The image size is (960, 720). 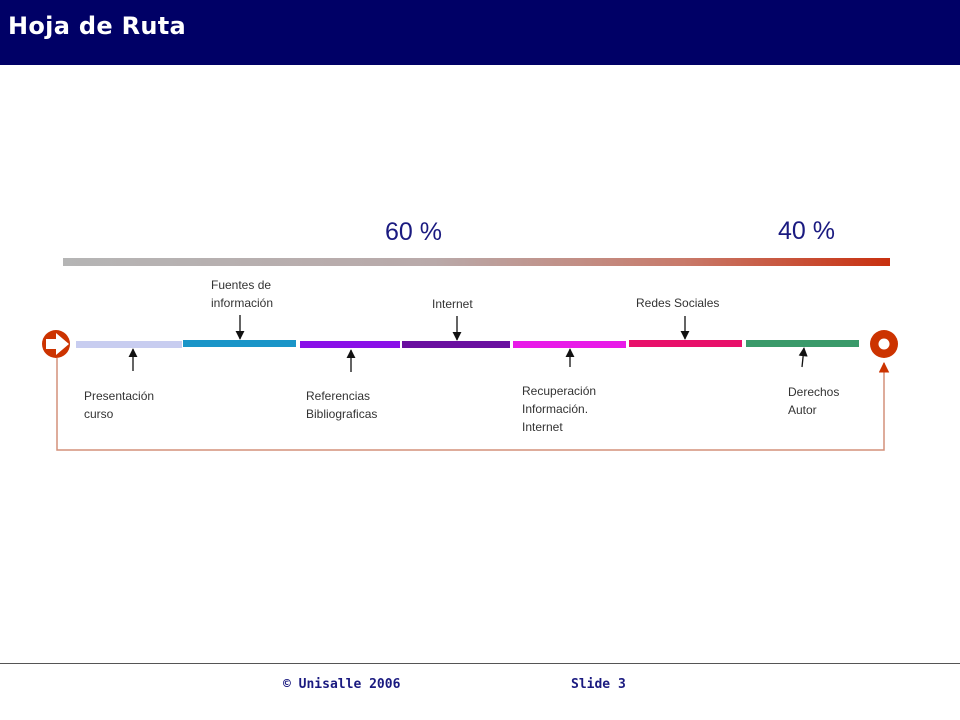 I want to click on arrow-start-icon, so click(x=56, y=344).